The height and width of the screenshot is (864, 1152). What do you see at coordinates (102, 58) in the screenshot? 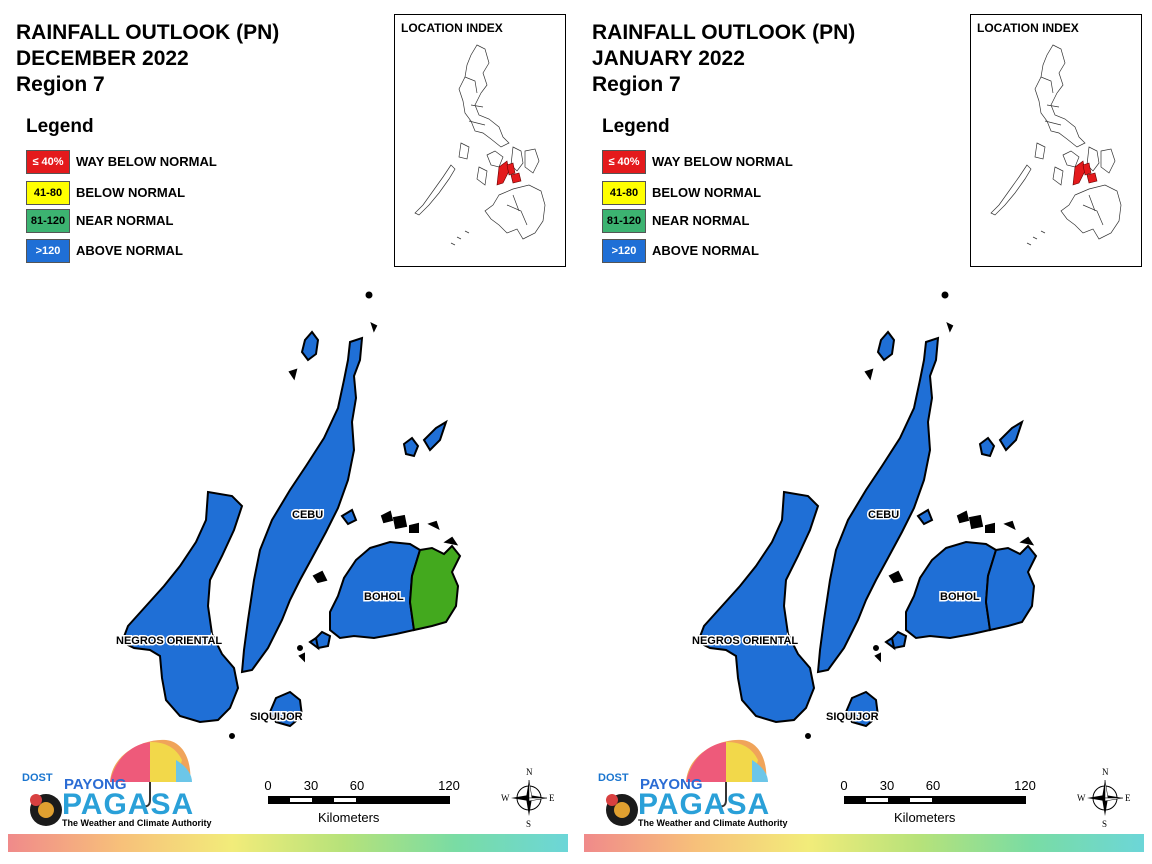
I see `title-line-2: DECEMBER 2022` at bounding box center [102, 58].